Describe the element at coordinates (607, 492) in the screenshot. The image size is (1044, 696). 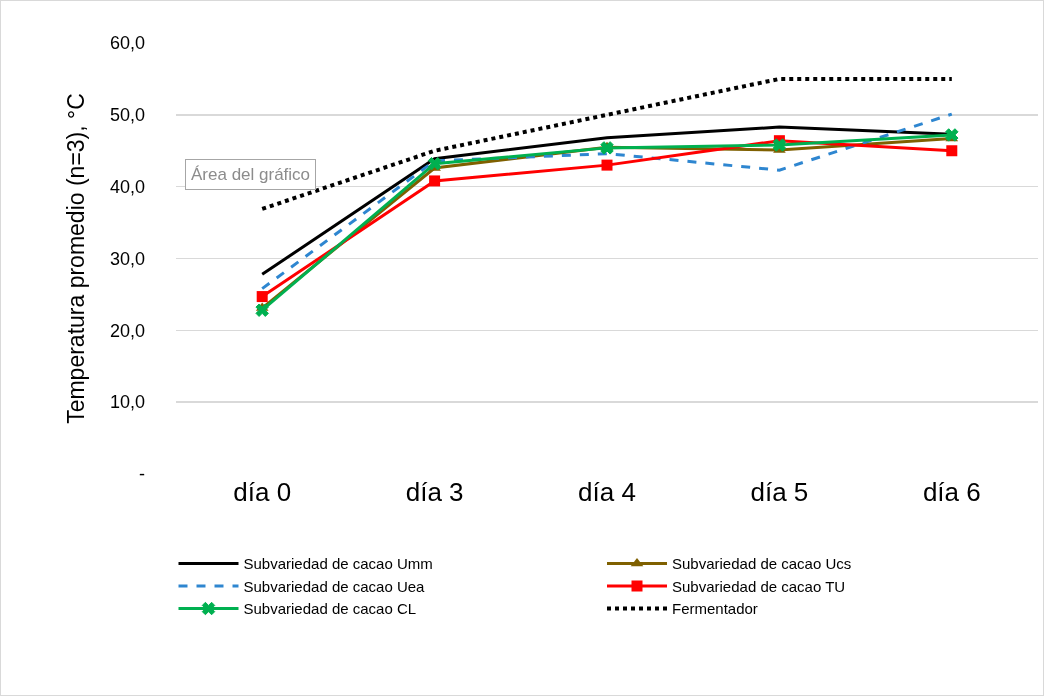
I see `x-tick-label: día 4` at that location.